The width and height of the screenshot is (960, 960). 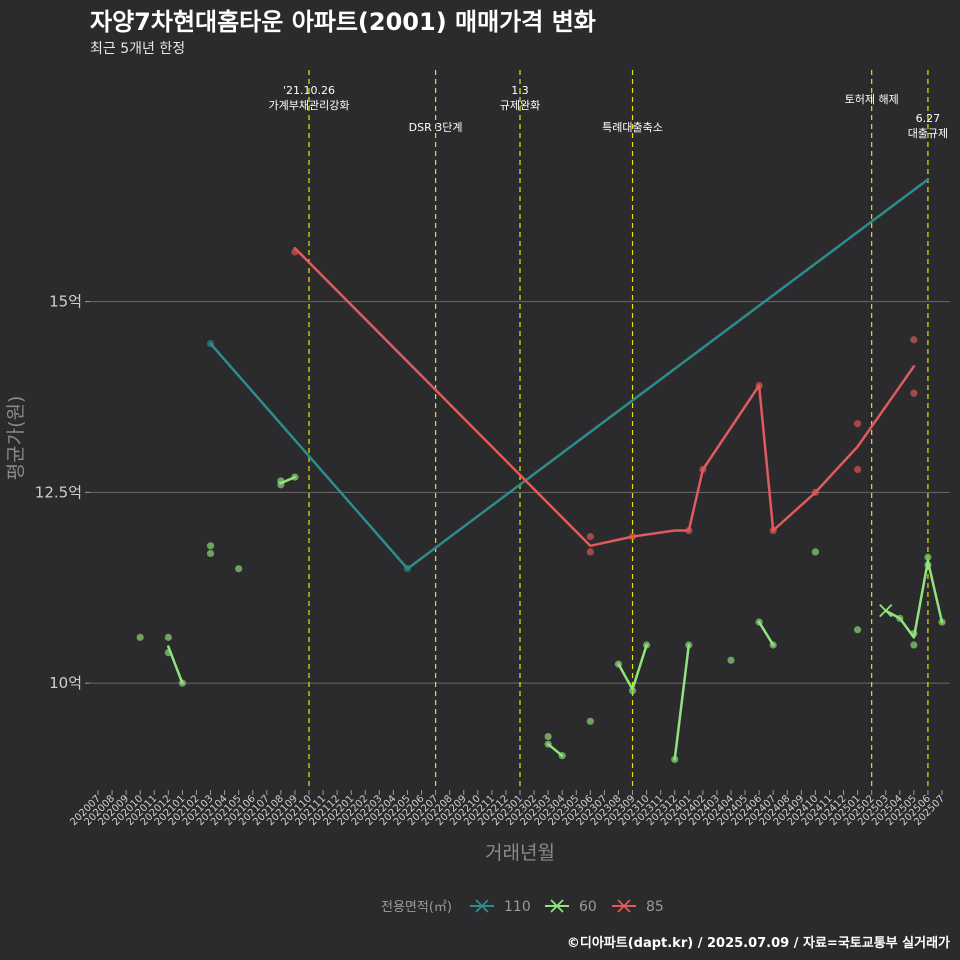 I want to click on chart-subtitle: 최근 5개년 한정, so click(x=137, y=49).